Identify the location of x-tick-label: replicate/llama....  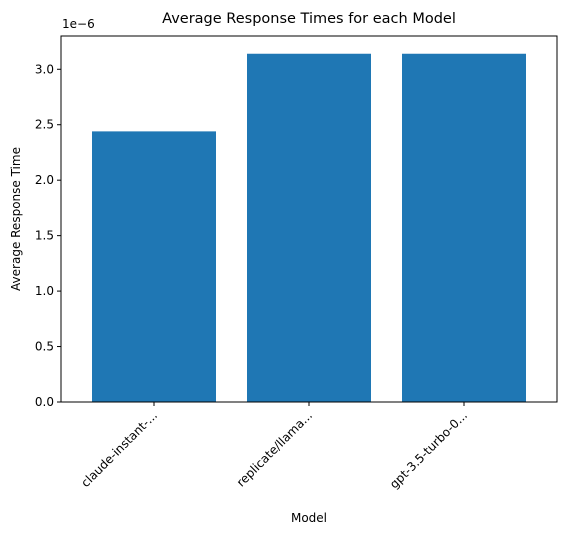
(274, 448).